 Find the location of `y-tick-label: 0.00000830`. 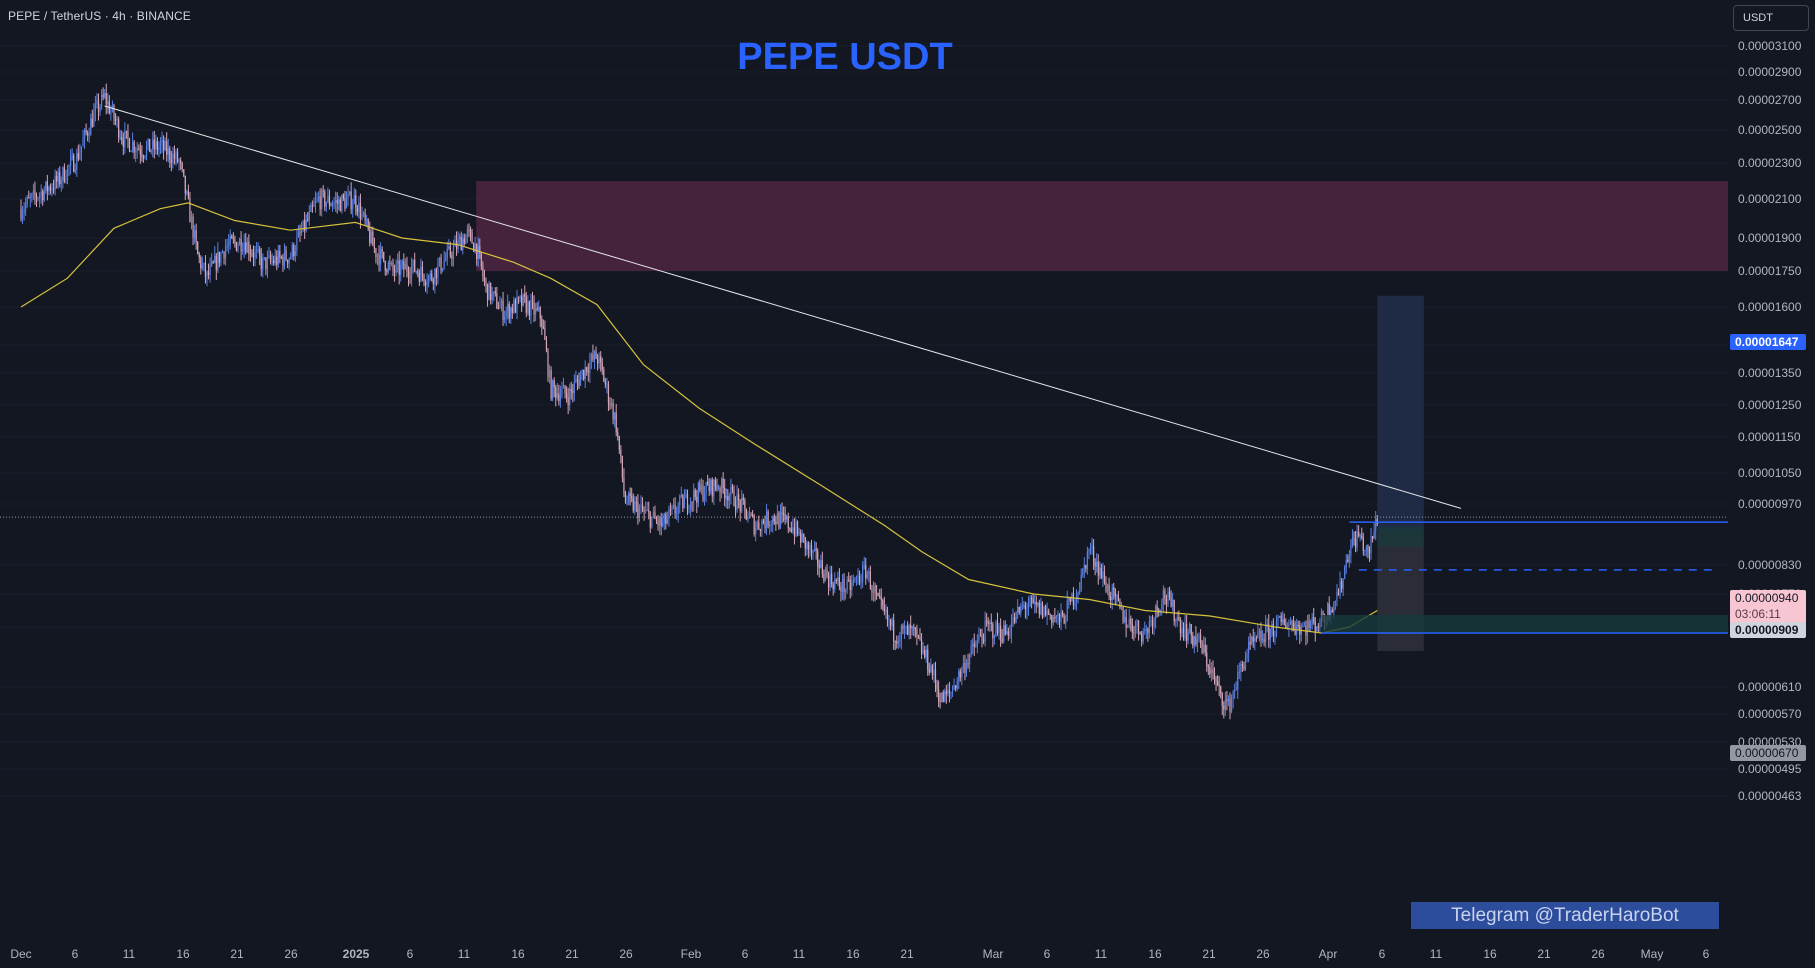

y-tick-label: 0.00000830 is located at coordinates (1770, 565).